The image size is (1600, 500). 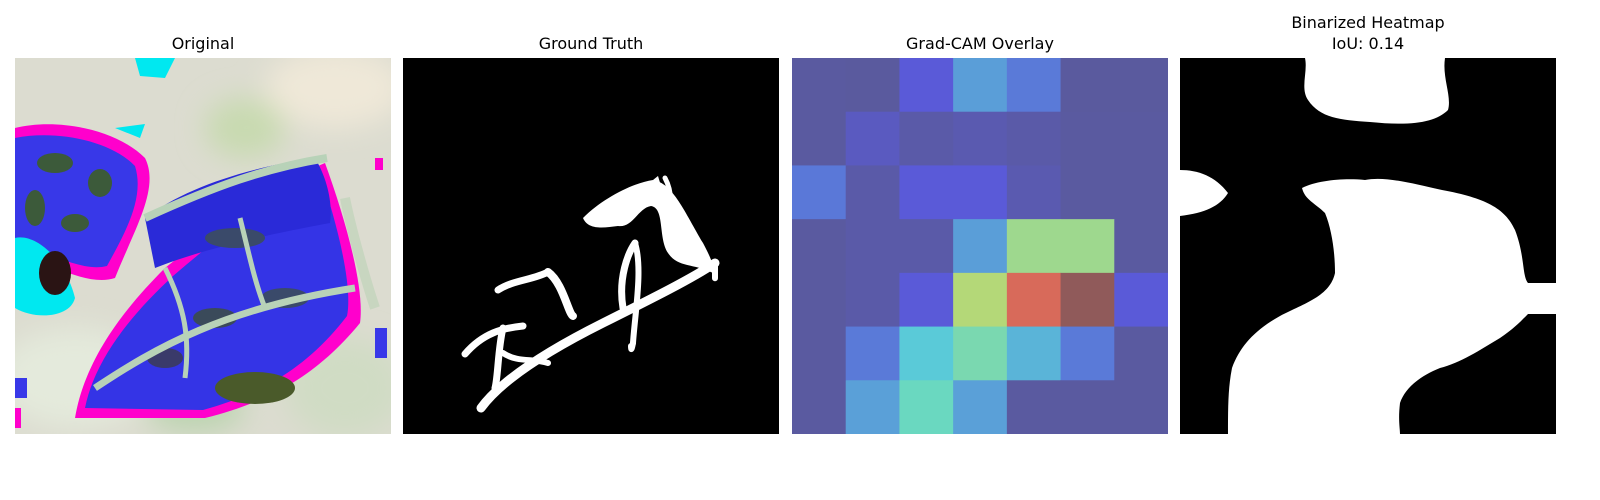 I want to click on original-title: Original, so click(x=203, y=43).